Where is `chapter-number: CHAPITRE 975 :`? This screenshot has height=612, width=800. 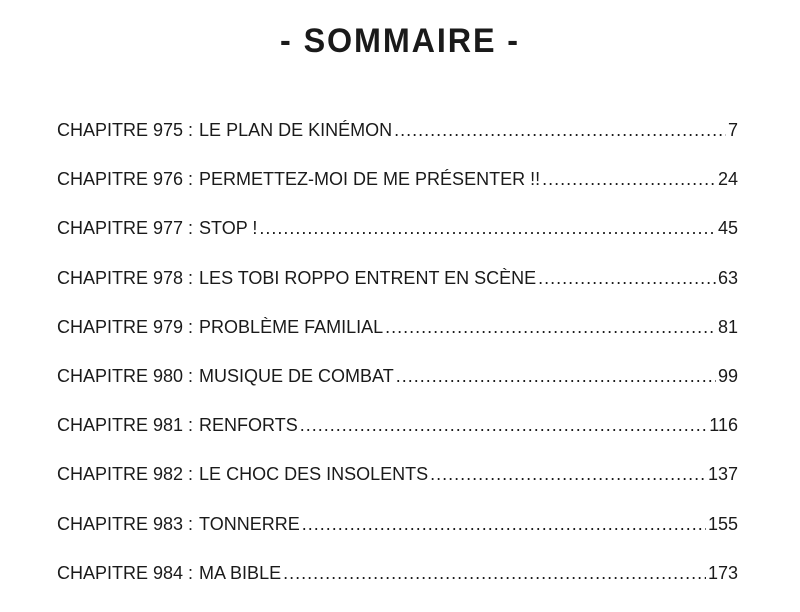 chapter-number: CHAPITRE 975 : is located at coordinates (125, 130).